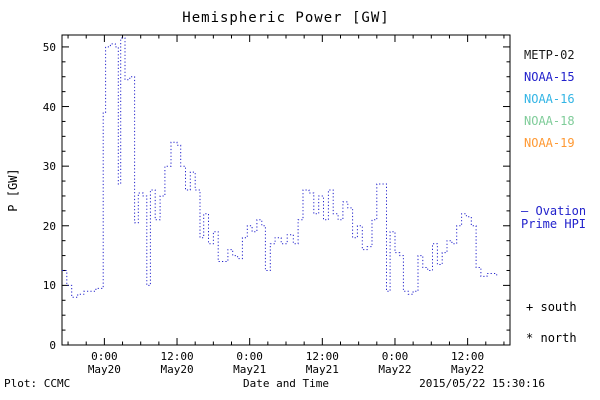  What do you see at coordinates (530, 307) in the screenshot?
I see `plus-icon: +` at bounding box center [530, 307].